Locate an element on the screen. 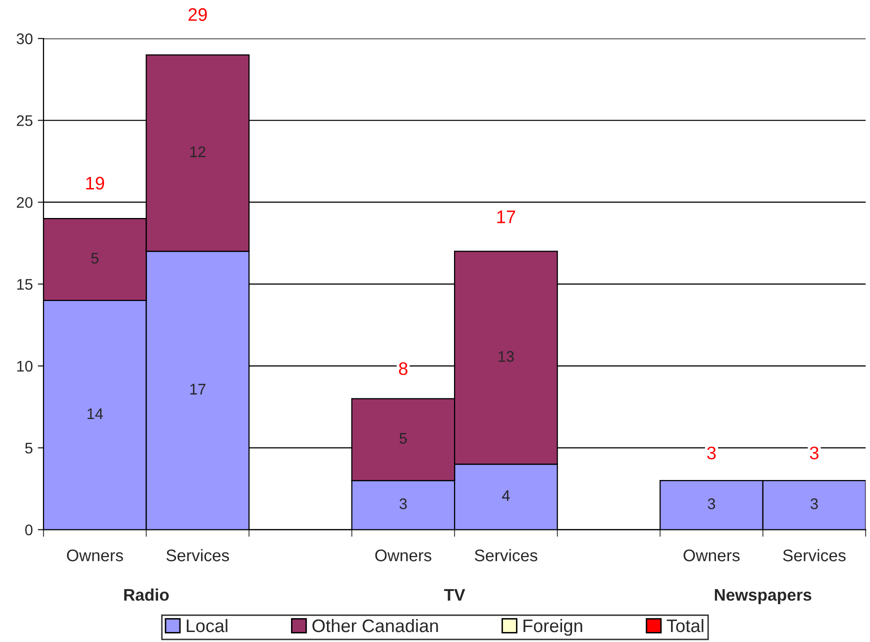 The image size is (870, 642). legend-label: Total is located at coordinates (685, 625).